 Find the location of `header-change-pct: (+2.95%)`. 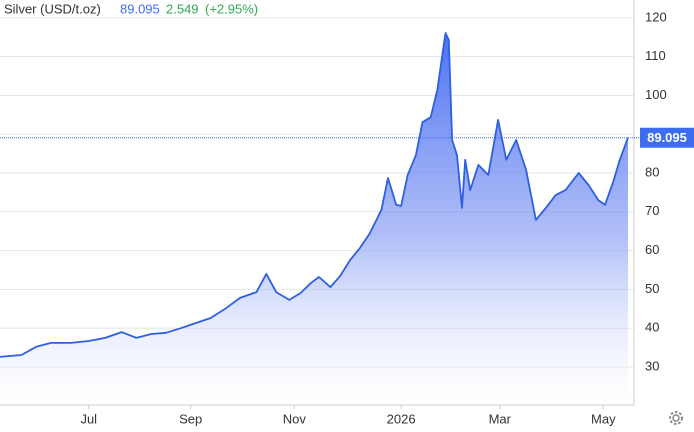

header-change-pct: (+2.95%) is located at coordinates (231, 8).